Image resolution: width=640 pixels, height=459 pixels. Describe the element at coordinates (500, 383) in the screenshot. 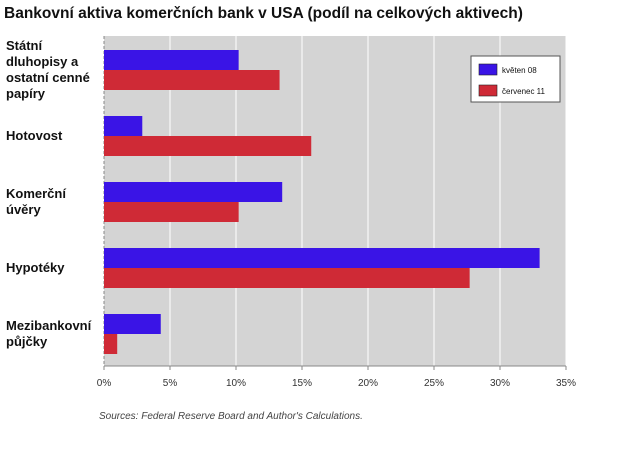

I see `x-tick-label: 30%` at that location.